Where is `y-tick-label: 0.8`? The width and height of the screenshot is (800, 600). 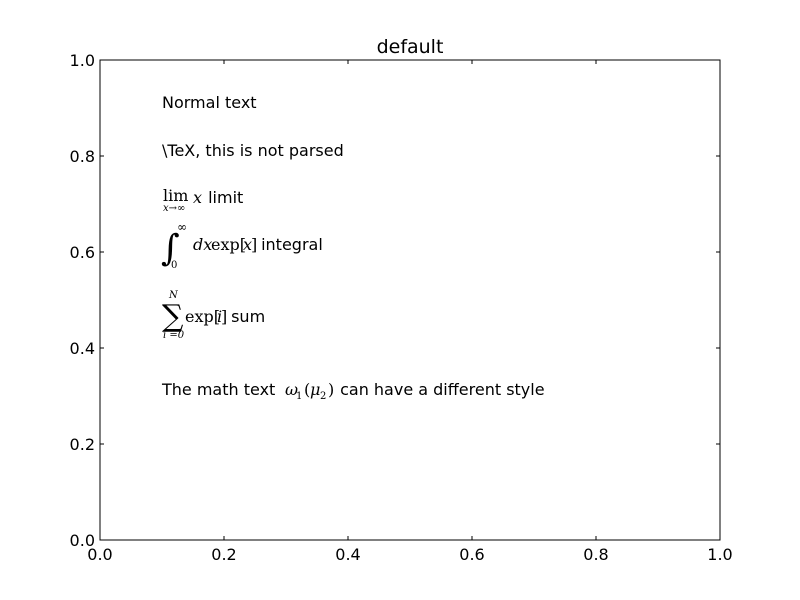 y-tick-label: 0.8 is located at coordinates (82, 156).